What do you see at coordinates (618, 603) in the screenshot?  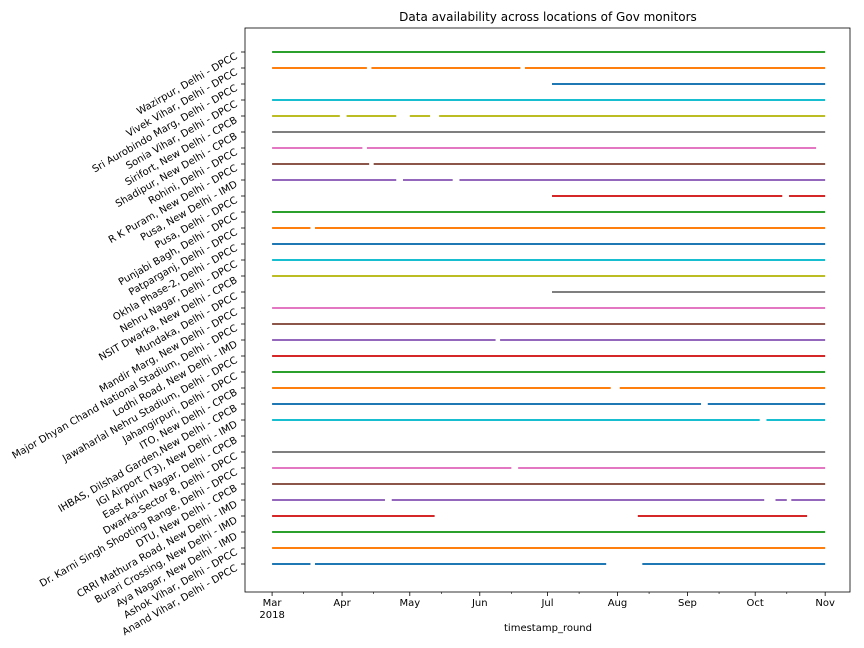 I see `x-tick-label: Aug` at bounding box center [618, 603].